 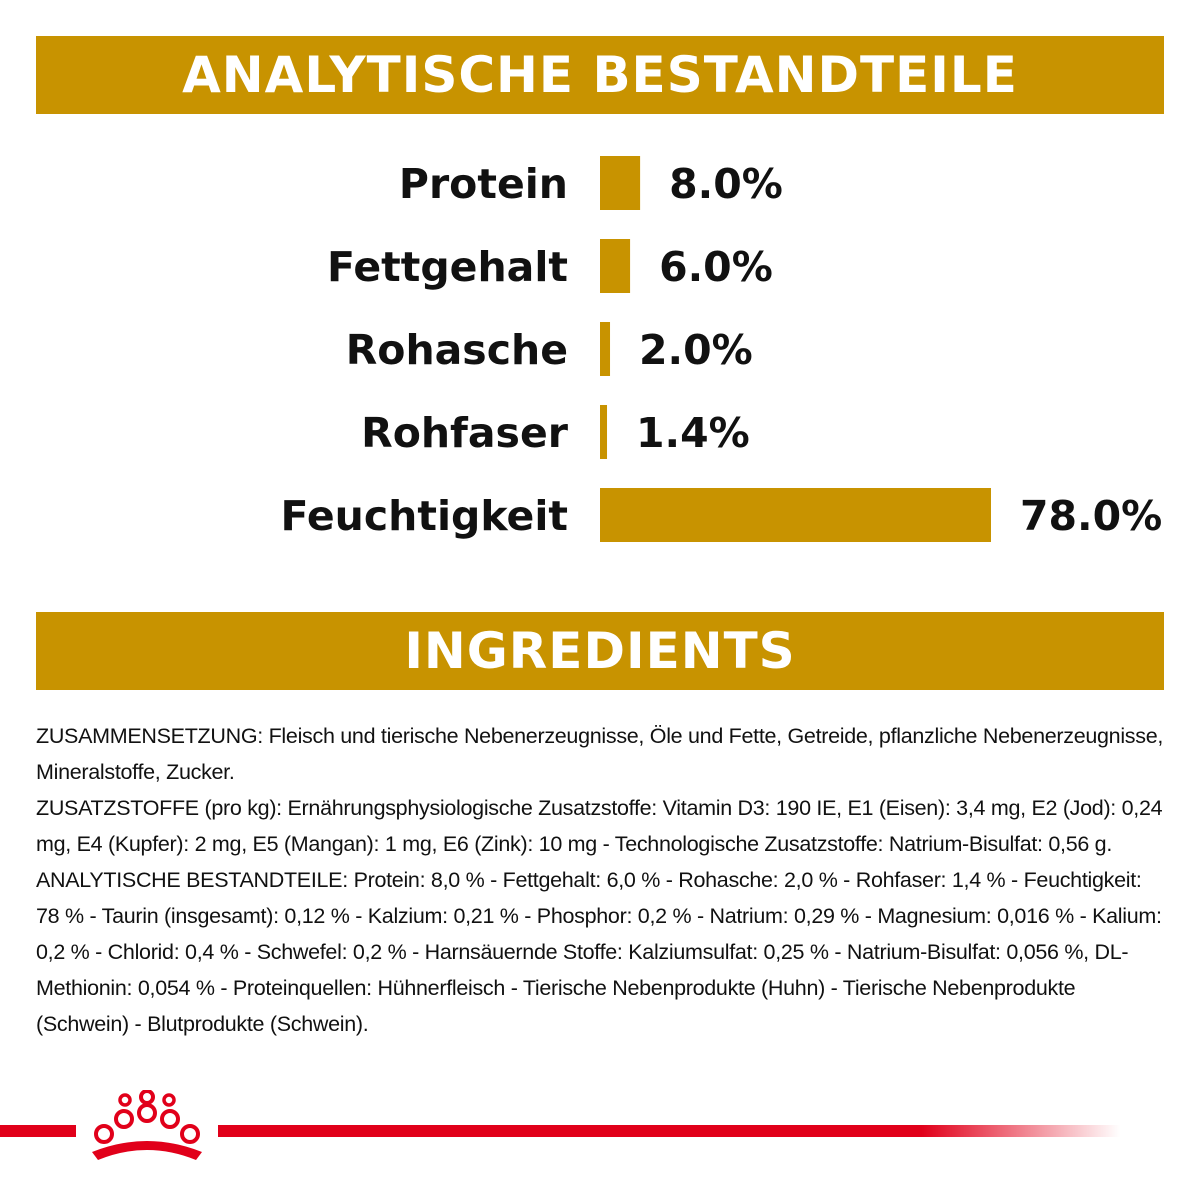 What do you see at coordinates (726, 184) in the screenshot?
I see `value-label: 8.0%` at bounding box center [726, 184].